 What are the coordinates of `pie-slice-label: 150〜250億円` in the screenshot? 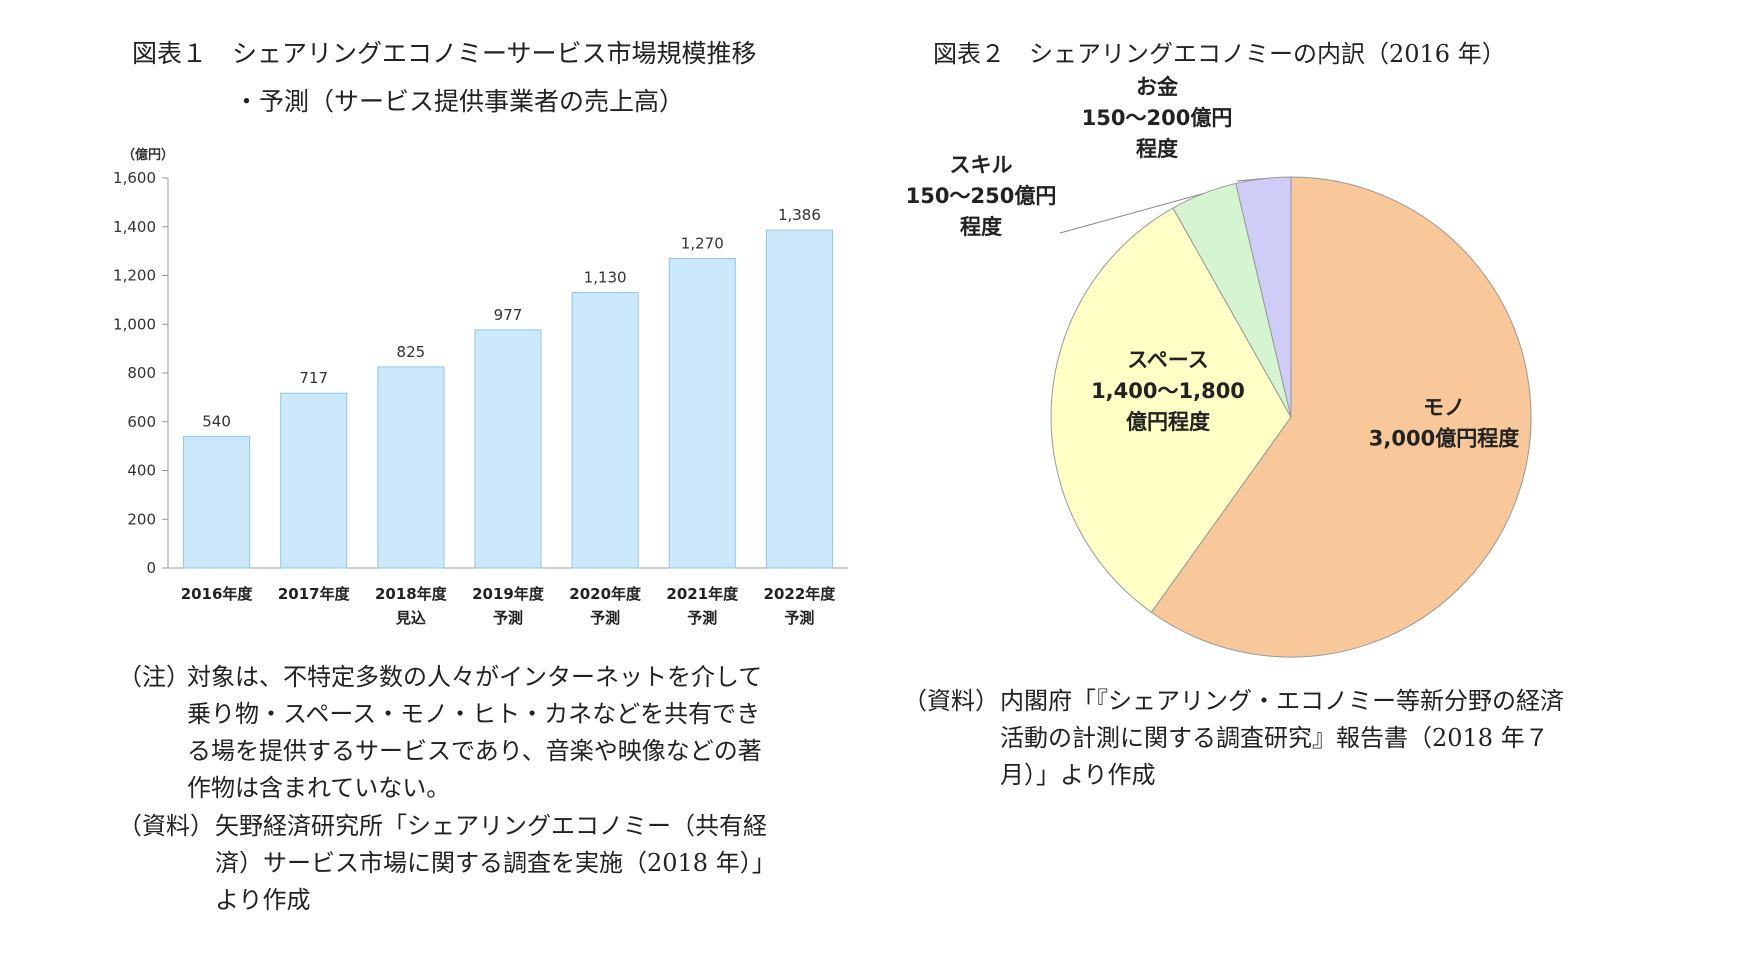 It's located at (981, 196).